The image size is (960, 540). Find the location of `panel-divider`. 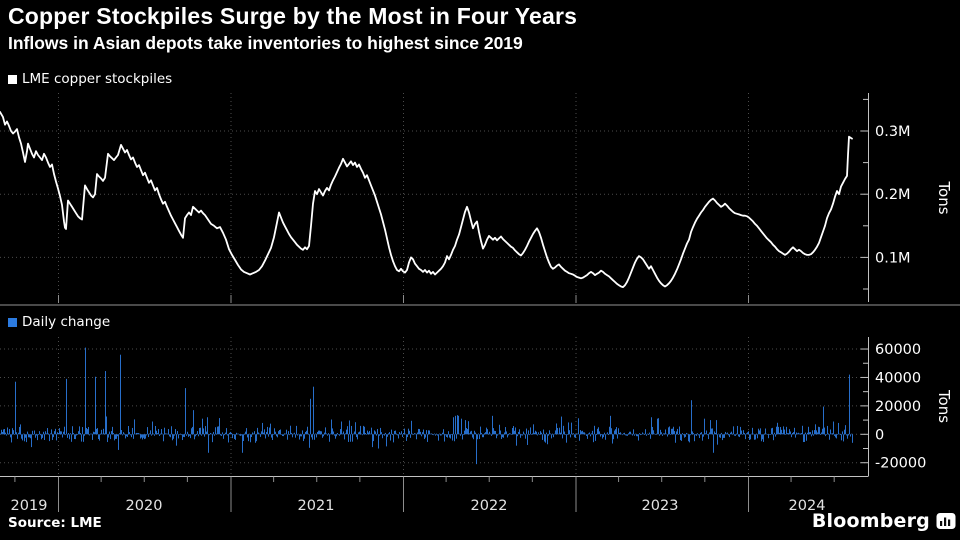

panel-divider is located at coordinates (480, 305).